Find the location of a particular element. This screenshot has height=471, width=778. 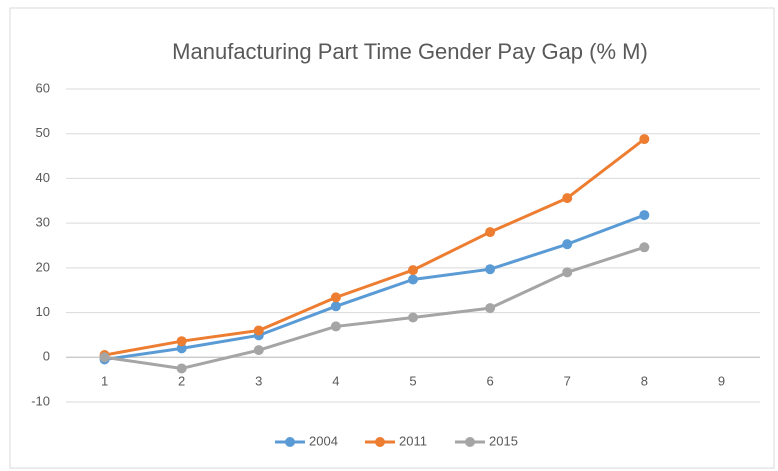

legend-label: 2015 is located at coordinates (503, 440).